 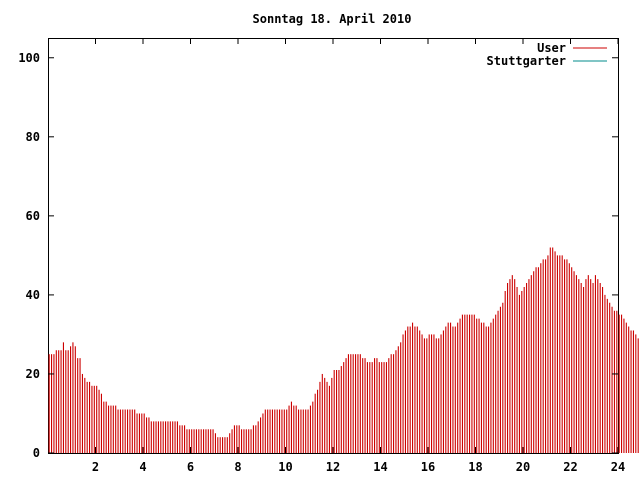 I want to click on x-tick-label: 2, so click(x=95, y=467).